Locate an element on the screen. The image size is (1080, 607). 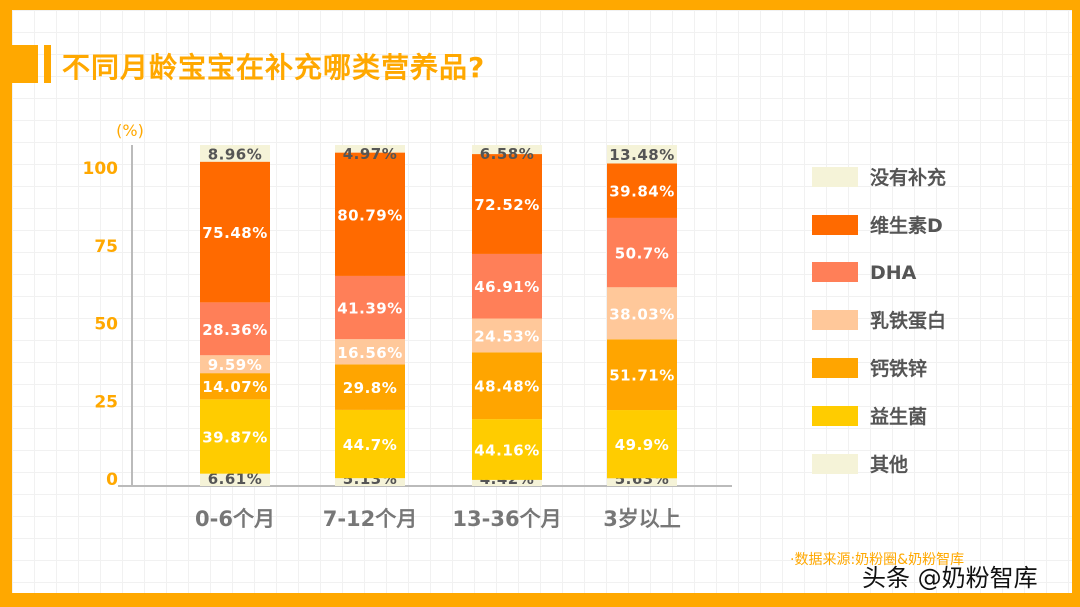
data-label: 72.52% is located at coordinates (506, 205).